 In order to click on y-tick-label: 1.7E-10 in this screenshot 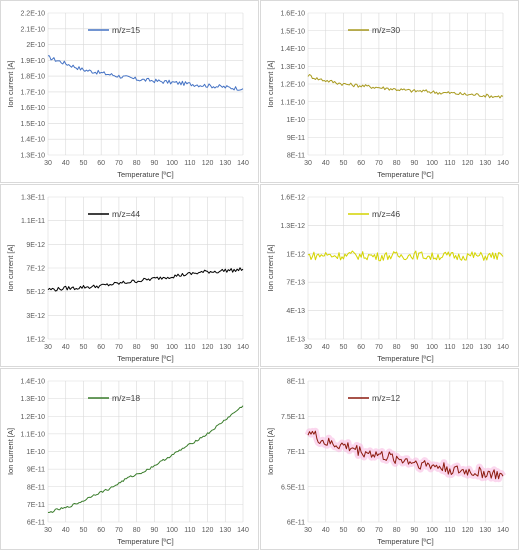, I will do `click(32, 92)`.